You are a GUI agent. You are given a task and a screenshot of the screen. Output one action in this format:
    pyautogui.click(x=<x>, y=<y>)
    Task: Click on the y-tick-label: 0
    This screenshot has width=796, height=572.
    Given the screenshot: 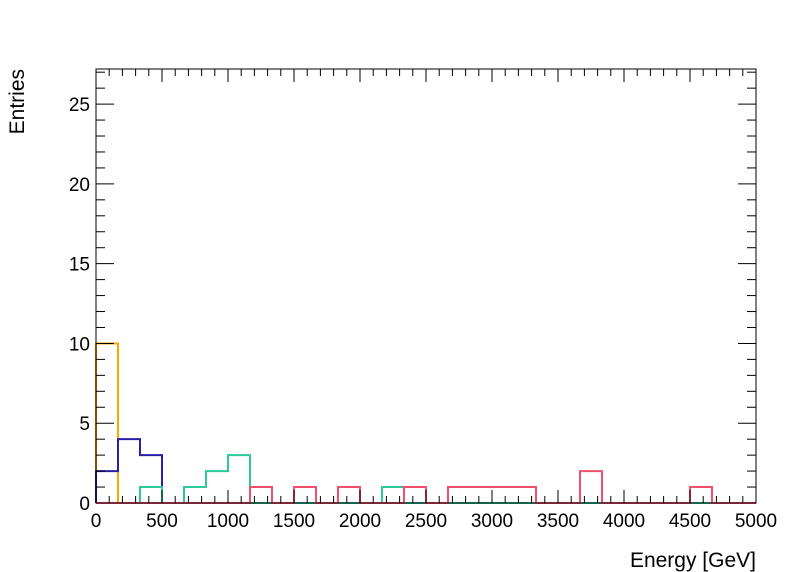 What is the action you would take?
    pyautogui.click(x=84, y=504)
    